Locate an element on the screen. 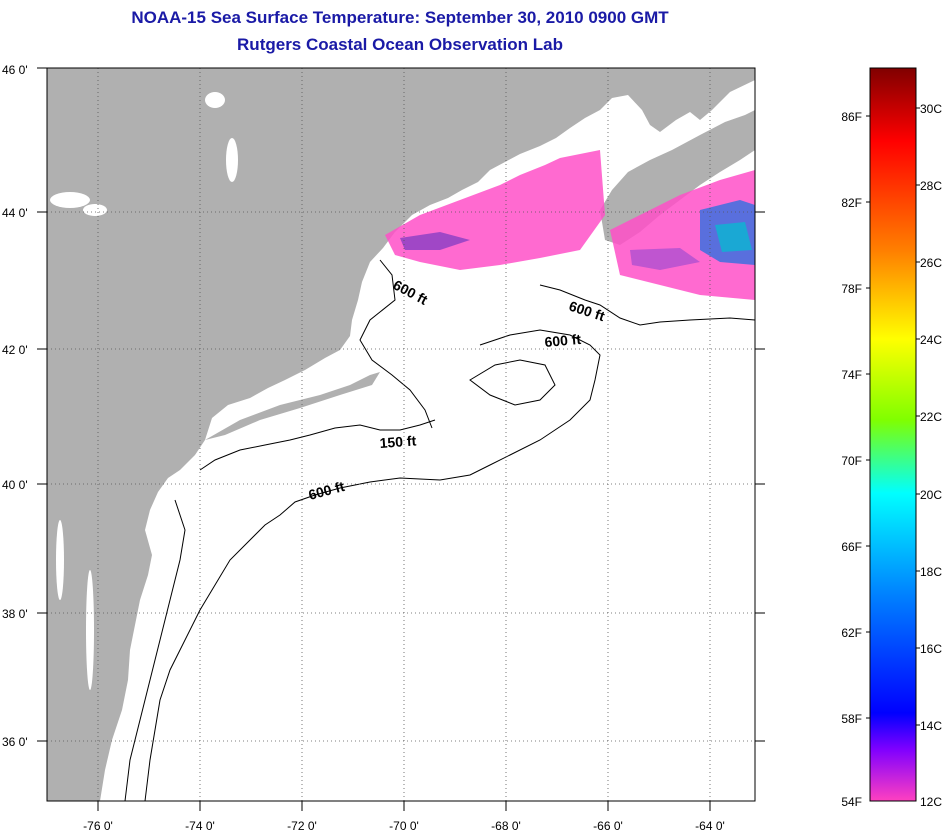  contour-600ft-gulf is located at coordinates (647, 305).